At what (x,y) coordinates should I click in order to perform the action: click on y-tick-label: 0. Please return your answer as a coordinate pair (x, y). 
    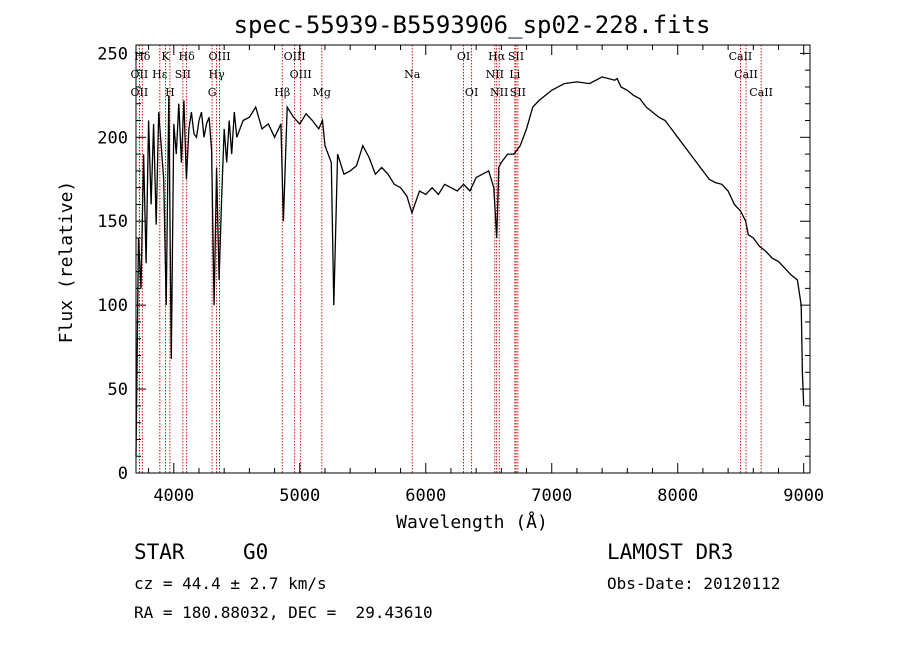
    Looking at the image, I should click on (123, 474).